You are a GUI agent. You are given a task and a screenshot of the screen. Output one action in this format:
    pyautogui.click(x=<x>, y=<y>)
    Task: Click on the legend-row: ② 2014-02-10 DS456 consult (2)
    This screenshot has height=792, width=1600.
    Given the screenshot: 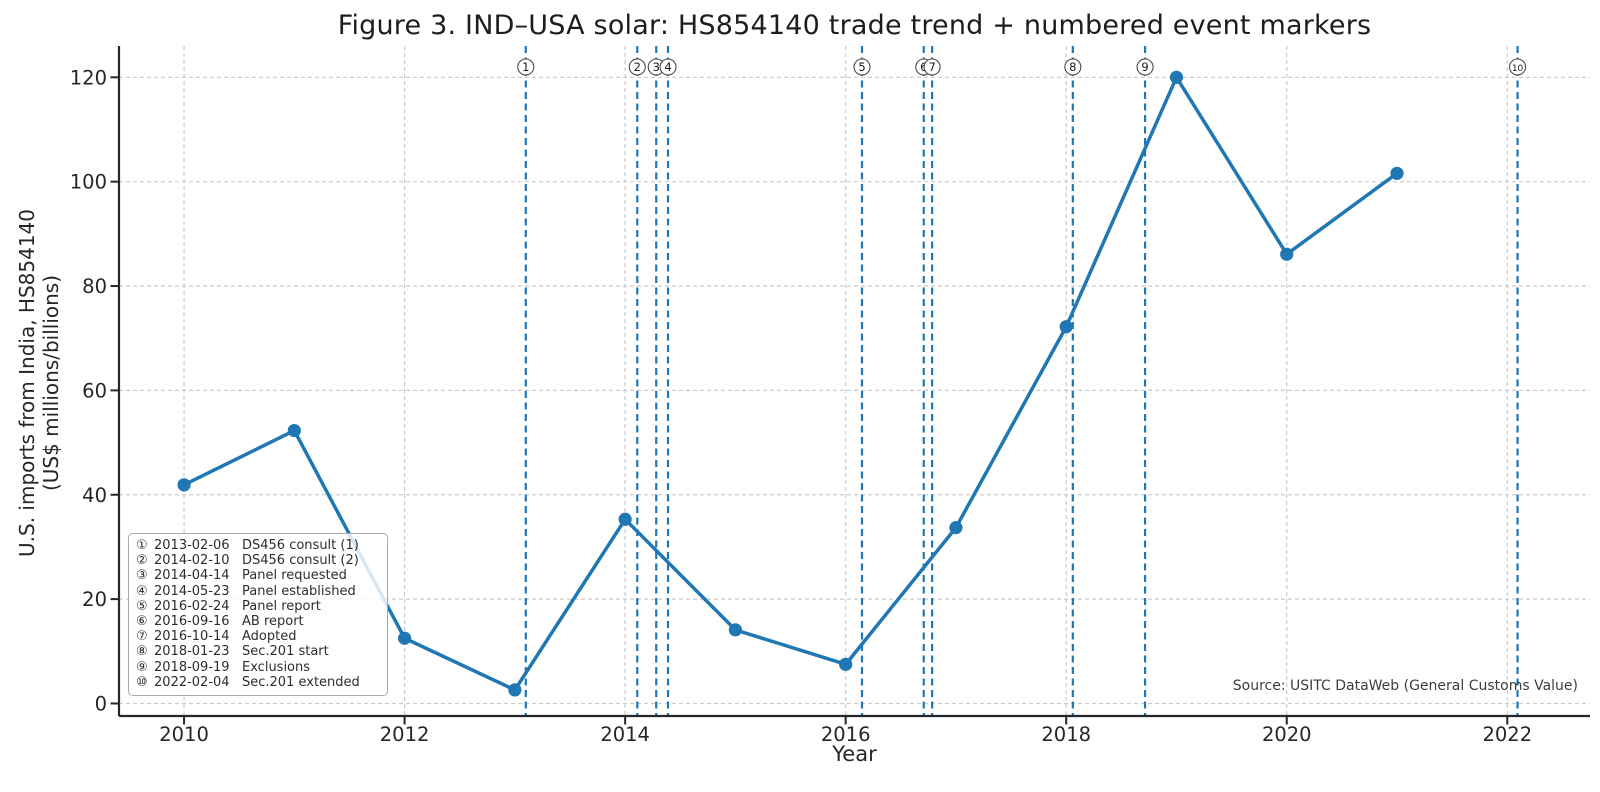 What is the action you would take?
    pyautogui.click(x=258, y=560)
    